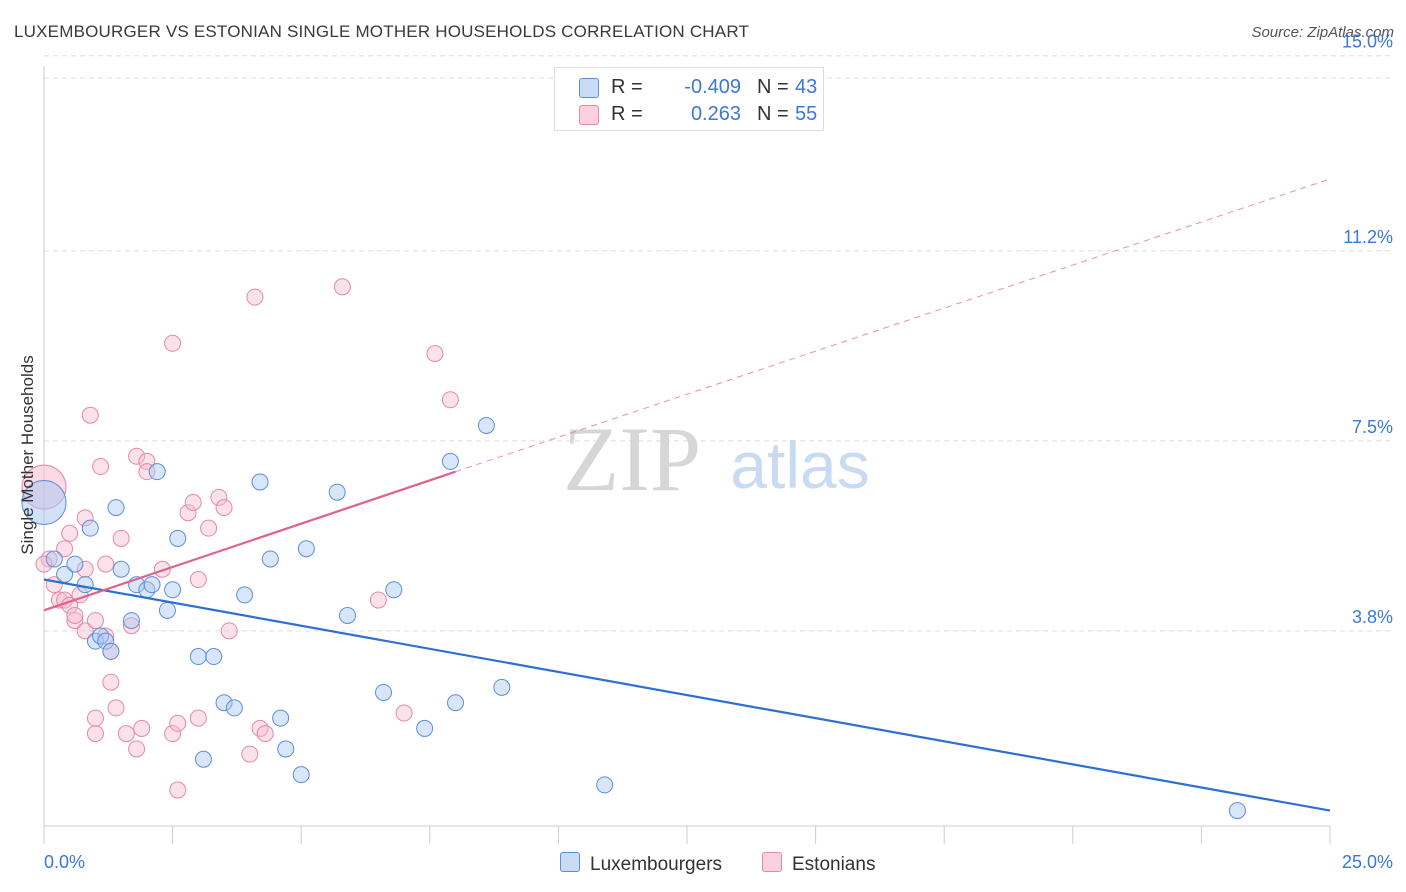 The height and width of the screenshot is (892, 1406). Describe the element at coordinates (799, 465) in the screenshot. I see `watermark-atlas: atlas` at that location.